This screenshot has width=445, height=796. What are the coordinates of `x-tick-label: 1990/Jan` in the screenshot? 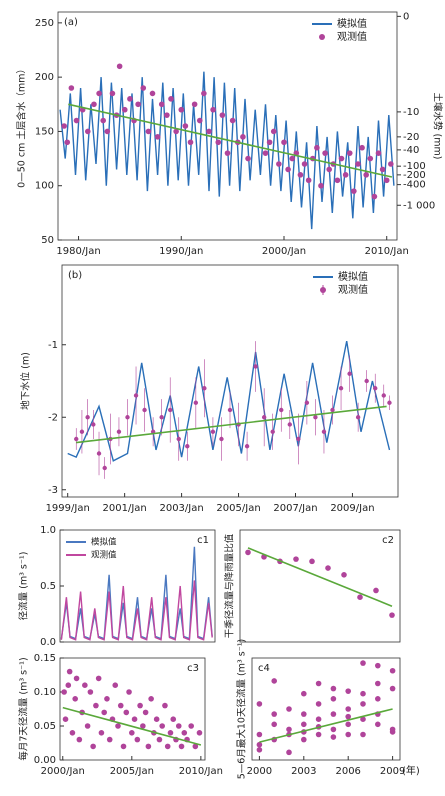 It's located at (181, 251).